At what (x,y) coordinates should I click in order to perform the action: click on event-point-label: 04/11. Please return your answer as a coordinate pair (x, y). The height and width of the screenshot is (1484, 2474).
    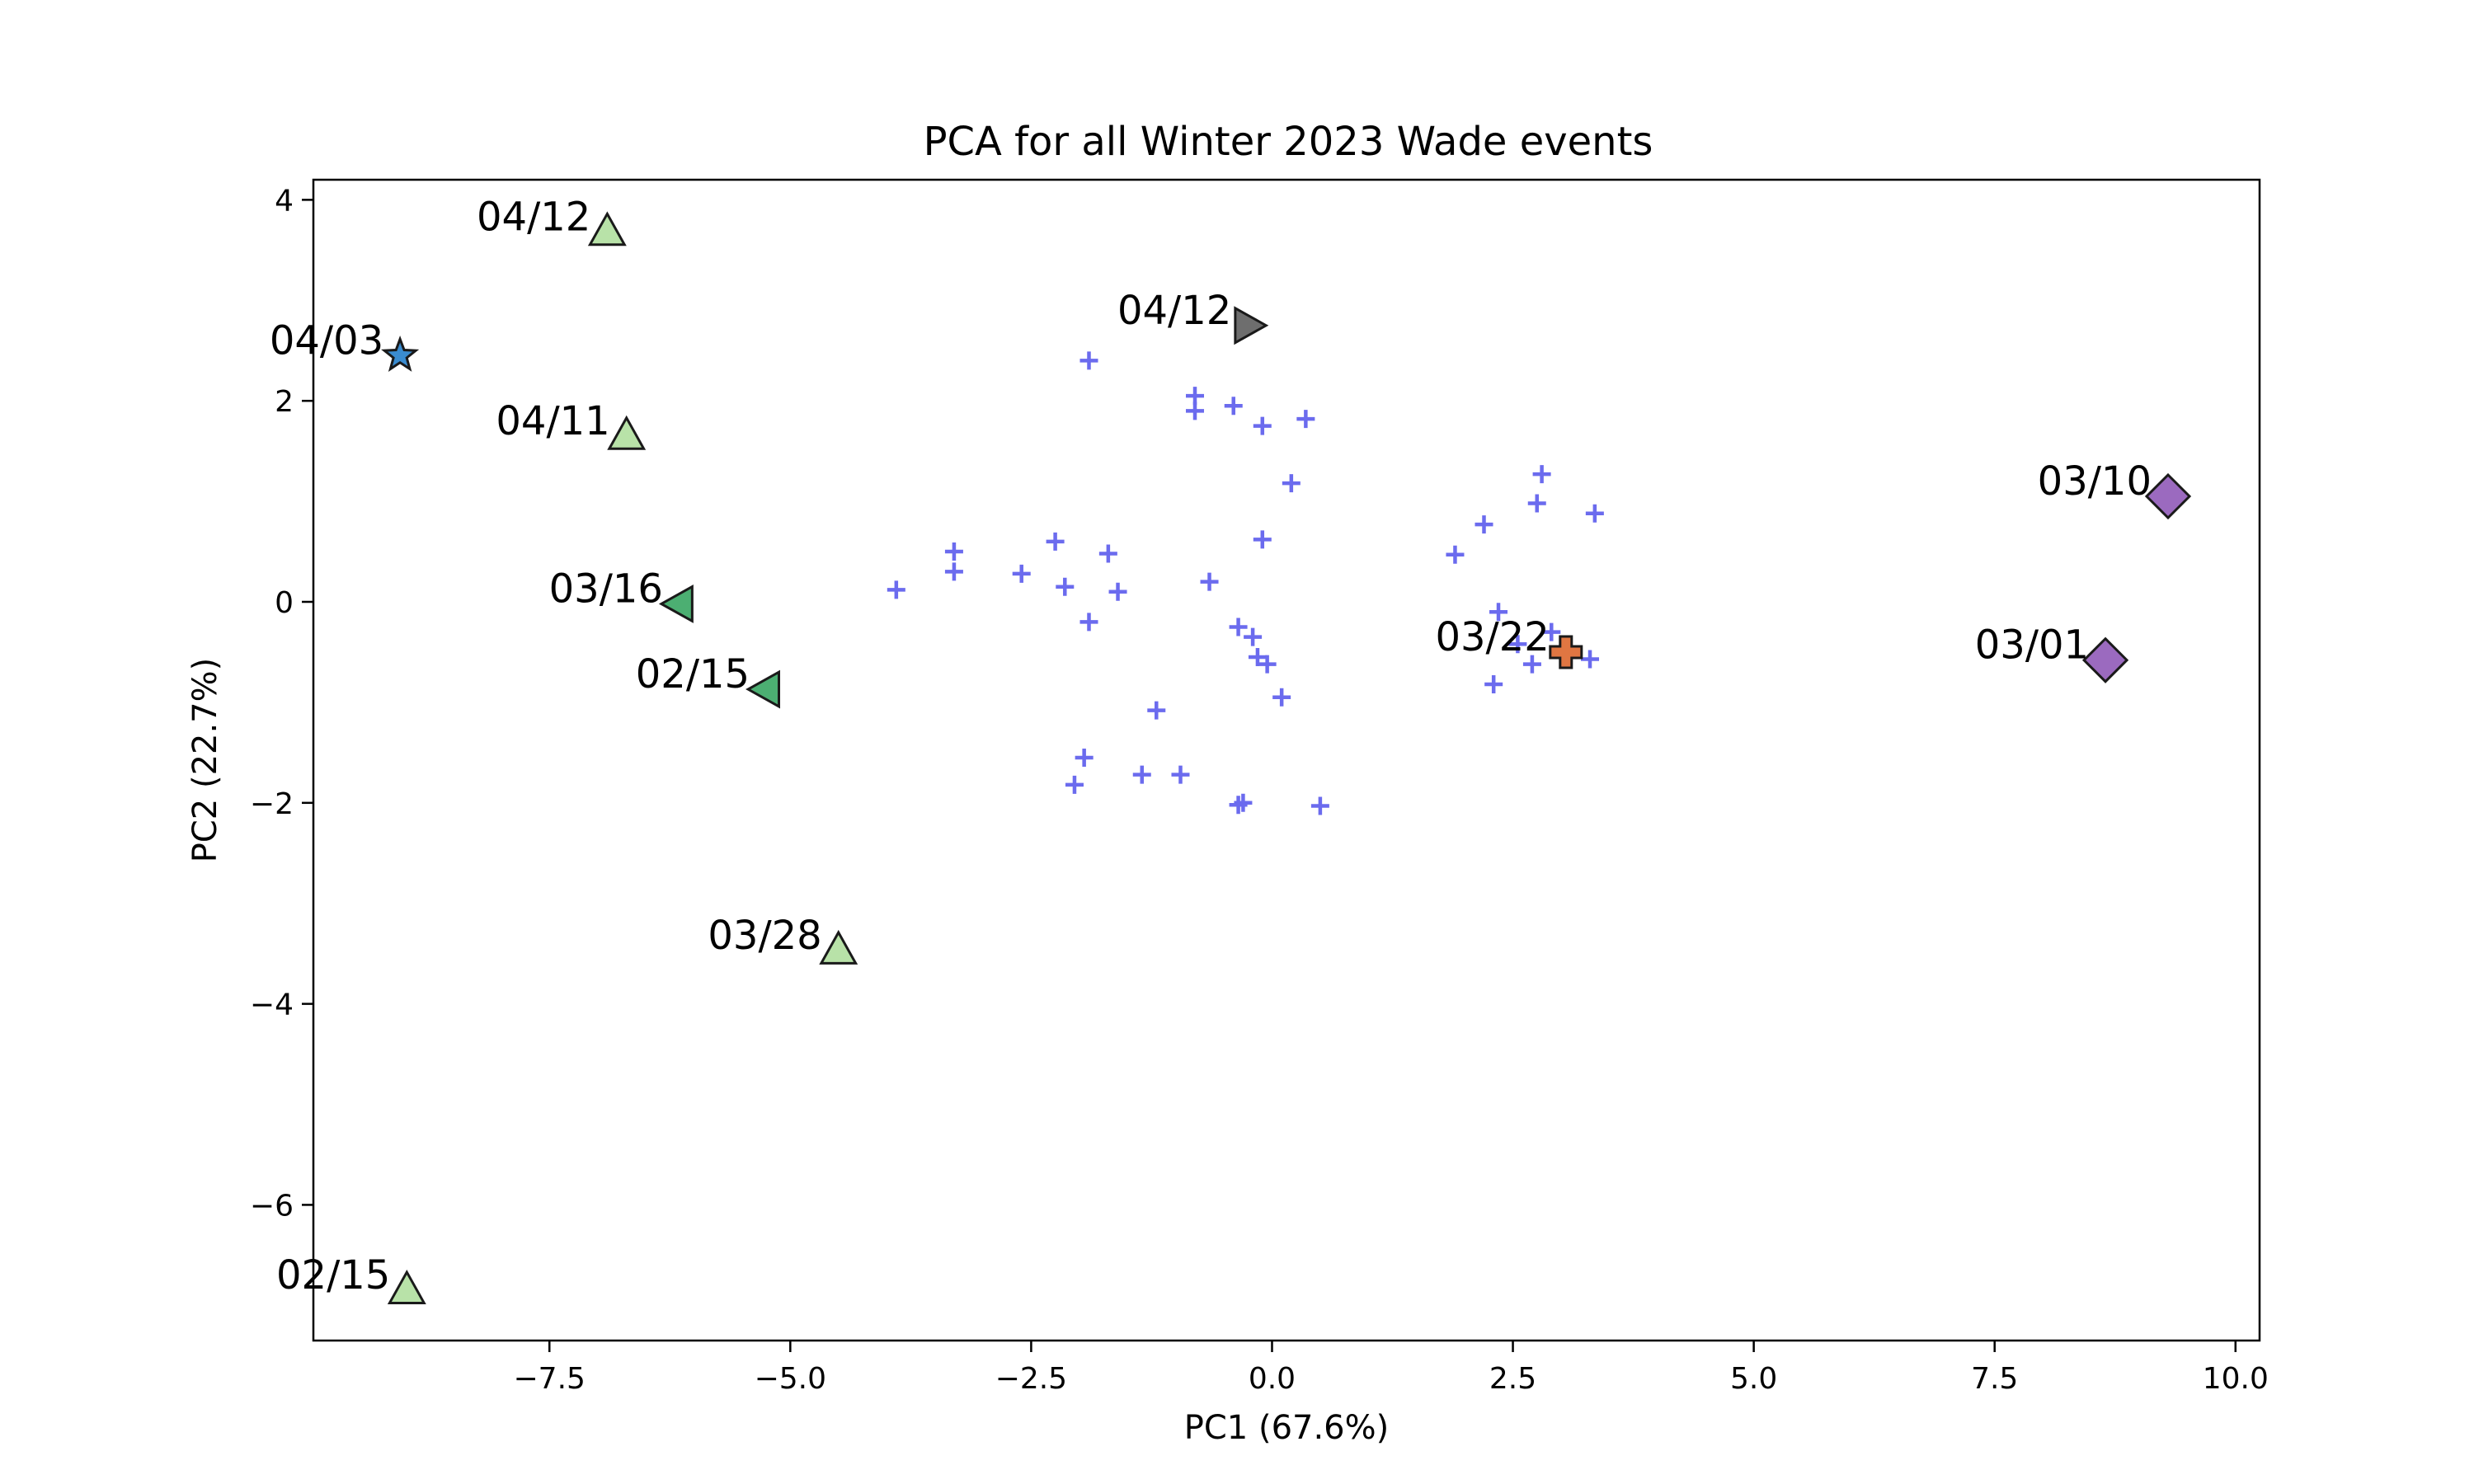
    Looking at the image, I should click on (552, 421).